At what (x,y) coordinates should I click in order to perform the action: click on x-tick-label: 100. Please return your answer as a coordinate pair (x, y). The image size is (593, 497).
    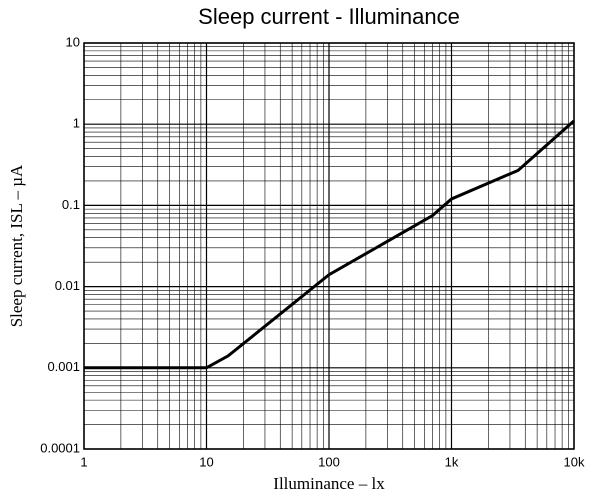
    Looking at the image, I should click on (329, 461).